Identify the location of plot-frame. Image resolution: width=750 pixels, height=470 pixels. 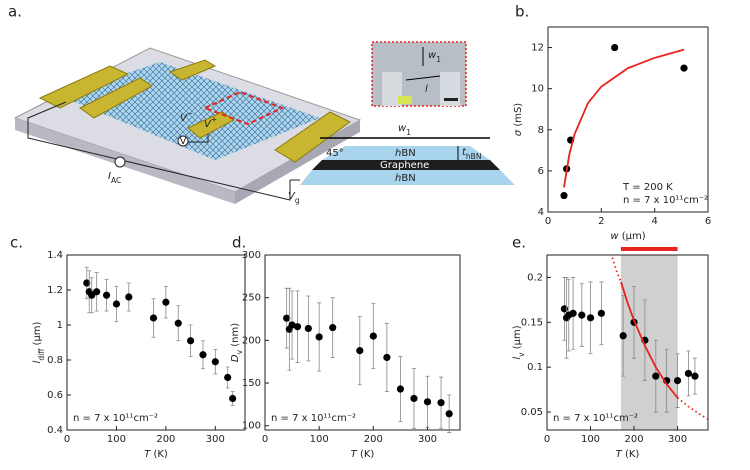
(627, 342).